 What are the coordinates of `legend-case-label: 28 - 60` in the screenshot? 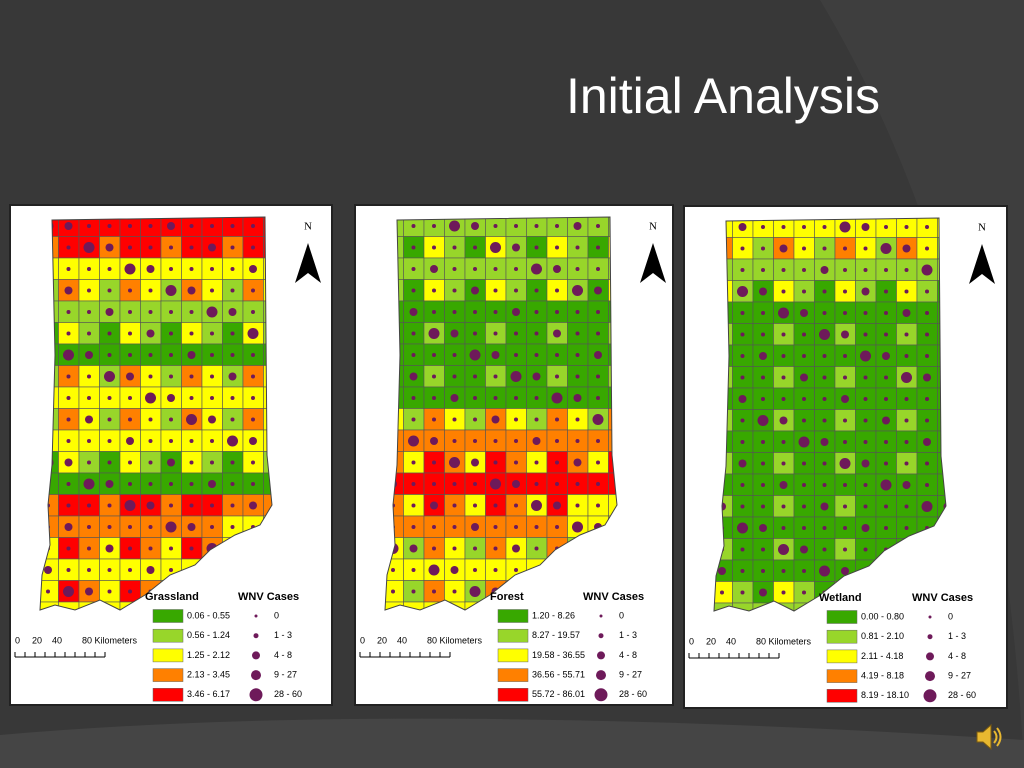 It's located at (633, 694).